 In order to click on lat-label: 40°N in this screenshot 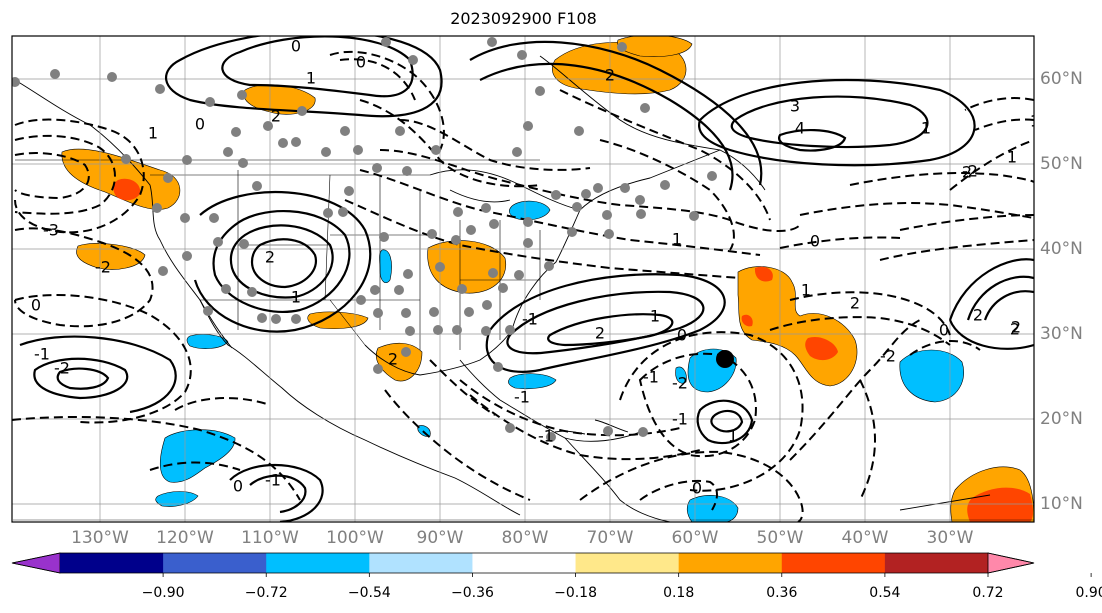, I will do `click(1061, 249)`.